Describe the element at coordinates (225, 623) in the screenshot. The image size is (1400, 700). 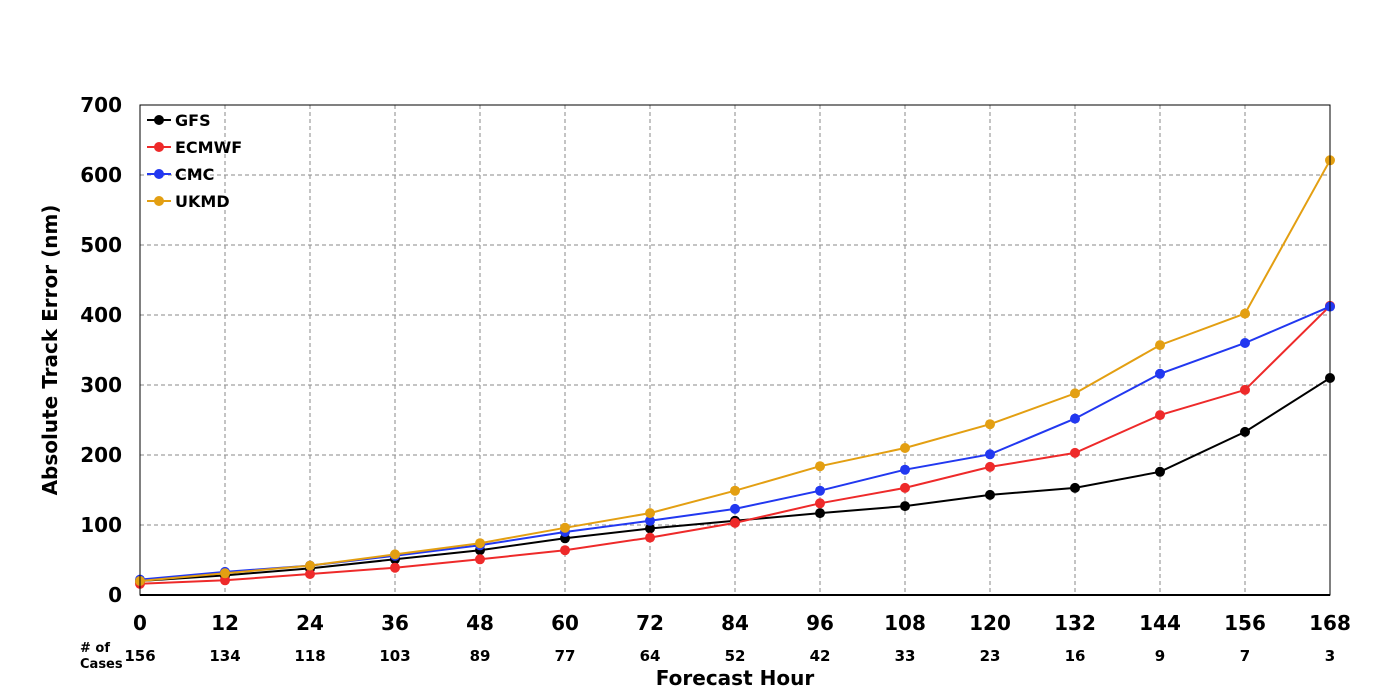
I see `x-tick-label: 12` at that location.